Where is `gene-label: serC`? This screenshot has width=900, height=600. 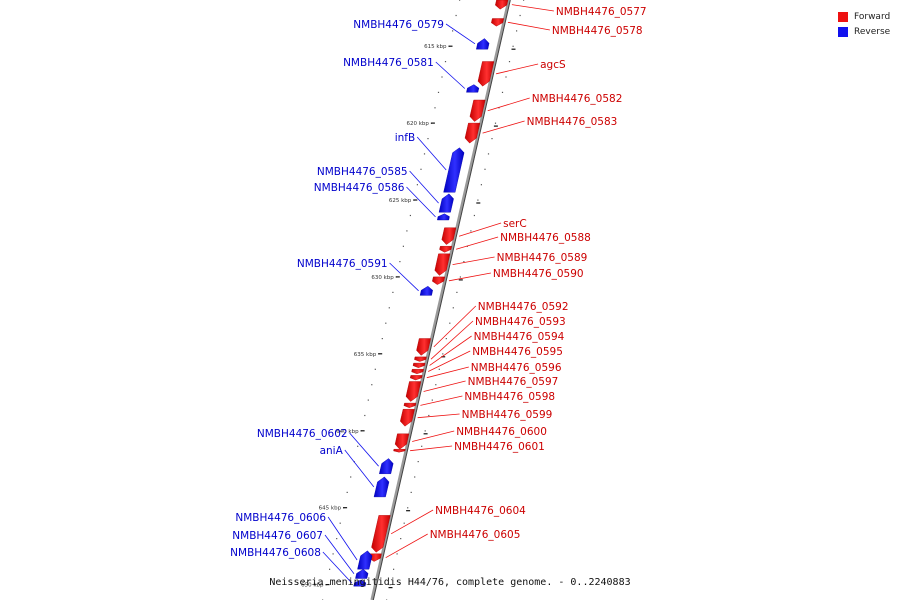 gene-label: serC is located at coordinates (515, 224).